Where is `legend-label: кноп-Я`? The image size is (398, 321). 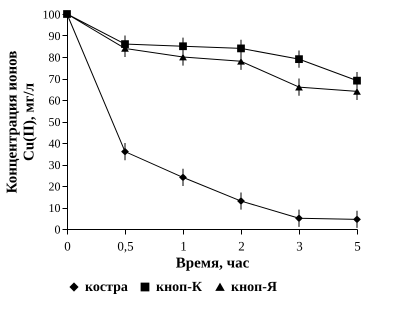 legend-label: кноп-Я is located at coordinates (254, 287).